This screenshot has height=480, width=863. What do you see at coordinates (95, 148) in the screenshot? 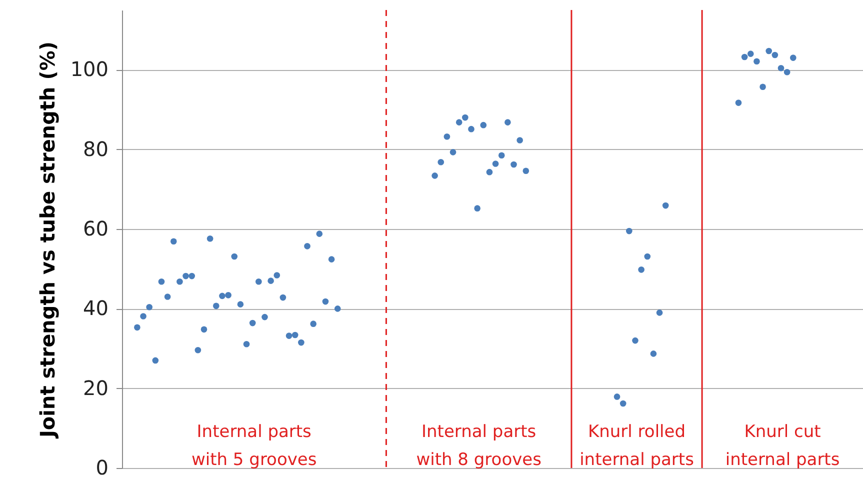
I see `y-tick-label: 80` at bounding box center [95, 148].